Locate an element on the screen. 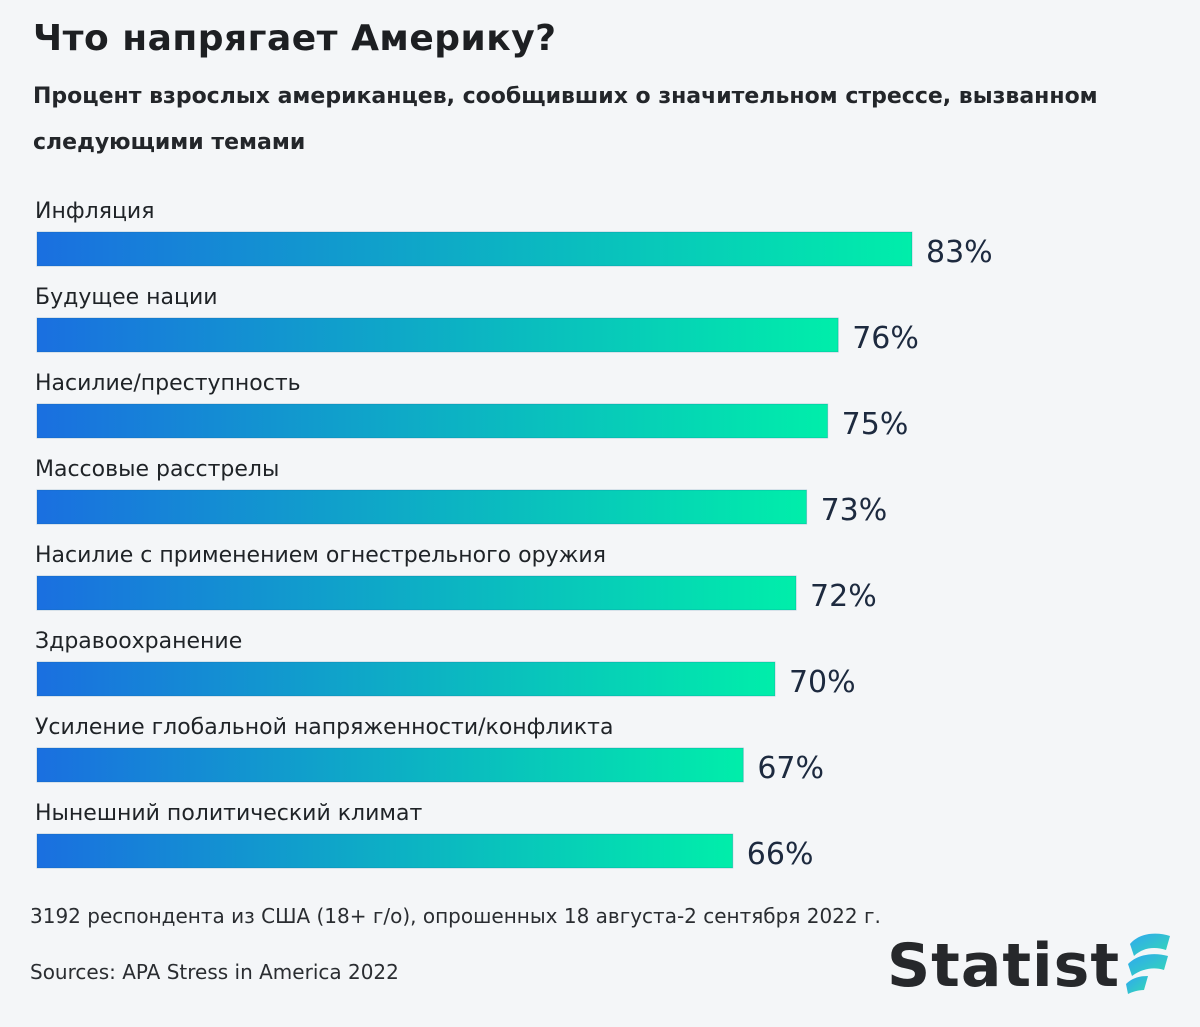 The image size is (1200, 1027). value-label: 73% is located at coordinates (854, 510).